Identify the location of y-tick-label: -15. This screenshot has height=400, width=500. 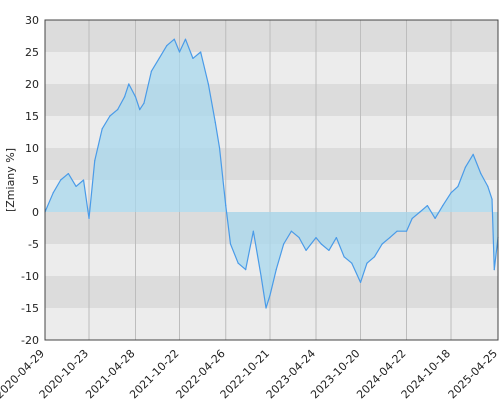
(30, 308).